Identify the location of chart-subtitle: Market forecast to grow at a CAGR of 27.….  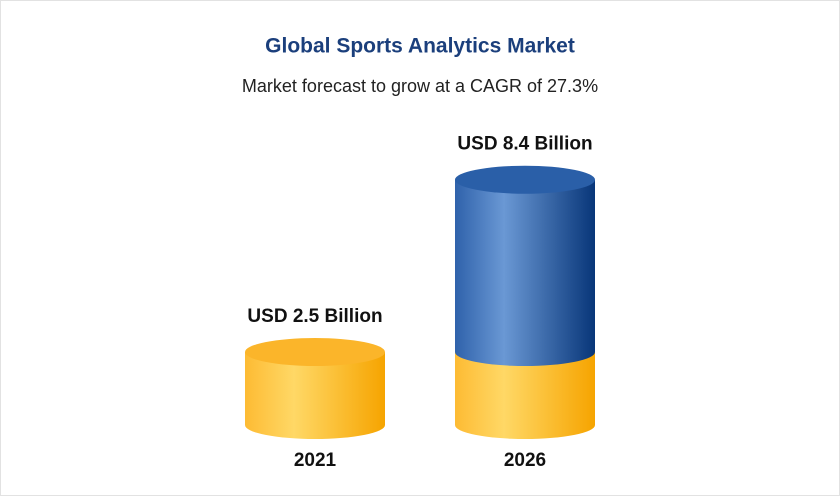
(420, 86).